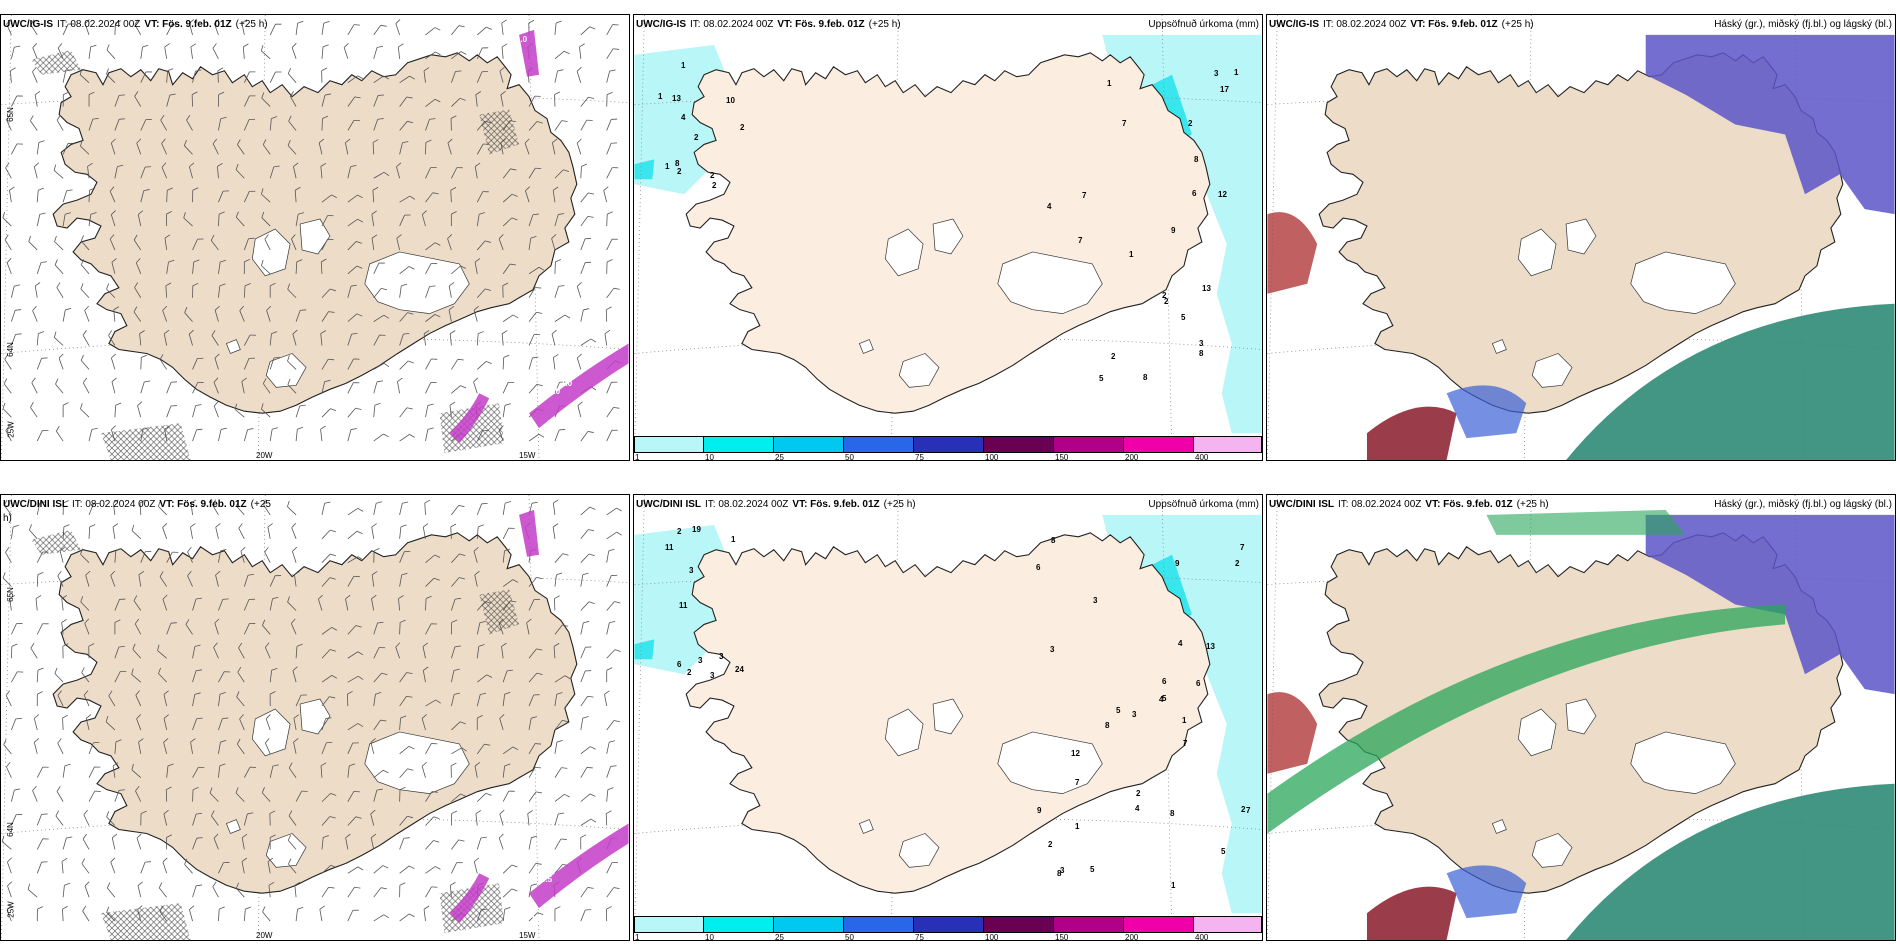 This screenshot has width=1900, height=950. What do you see at coordinates (251, 24) in the screenshot?
I see `lead-time: (+25 h)` at bounding box center [251, 24].